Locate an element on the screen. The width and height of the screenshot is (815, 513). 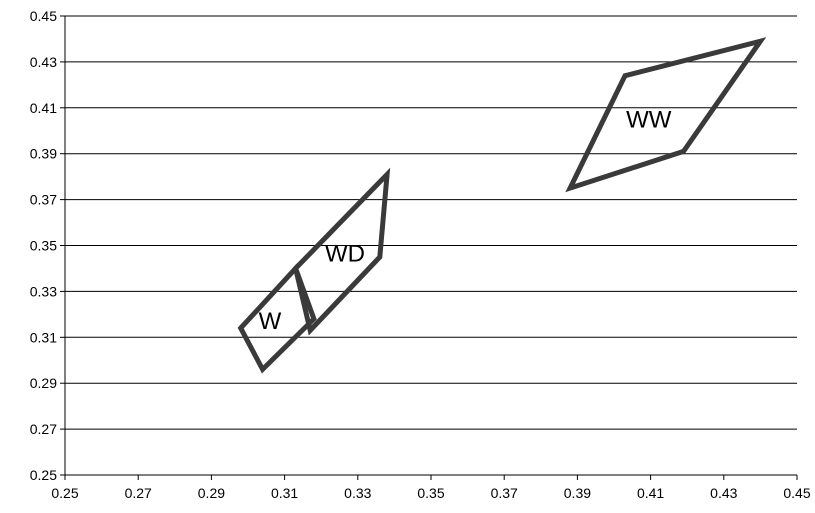
x-tick-label-1: 0.27 is located at coordinates (138, 493).